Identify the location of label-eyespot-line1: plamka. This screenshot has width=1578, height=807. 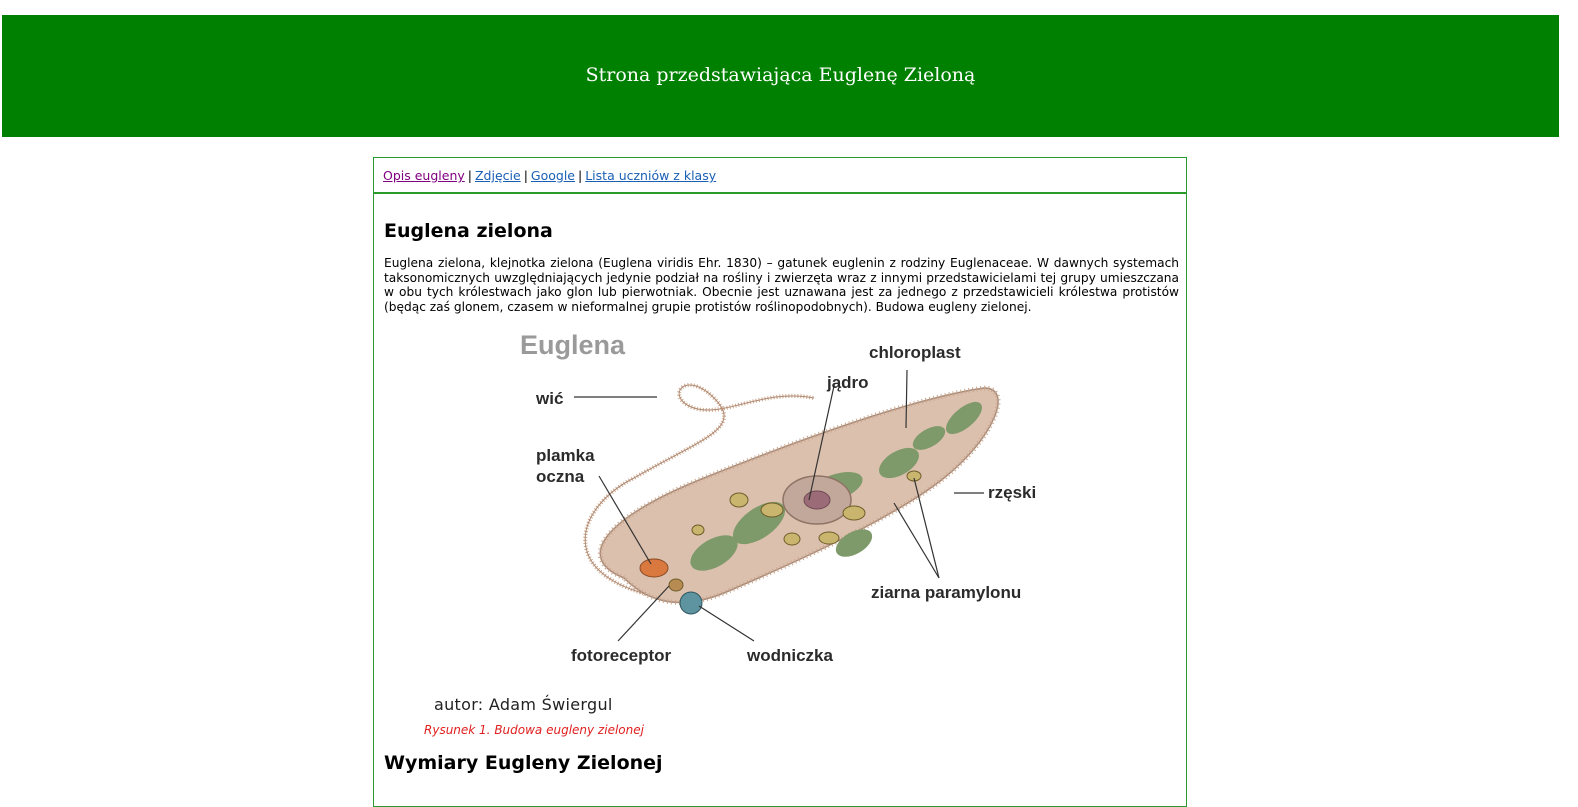
(565, 455).